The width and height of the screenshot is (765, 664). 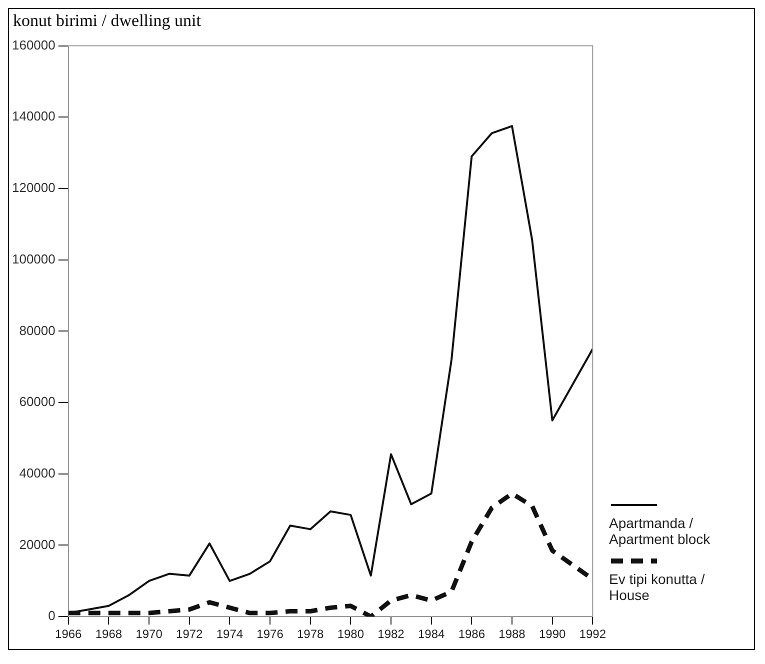 What do you see at coordinates (190, 634) in the screenshot?
I see `x-tick-label: 1972` at bounding box center [190, 634].